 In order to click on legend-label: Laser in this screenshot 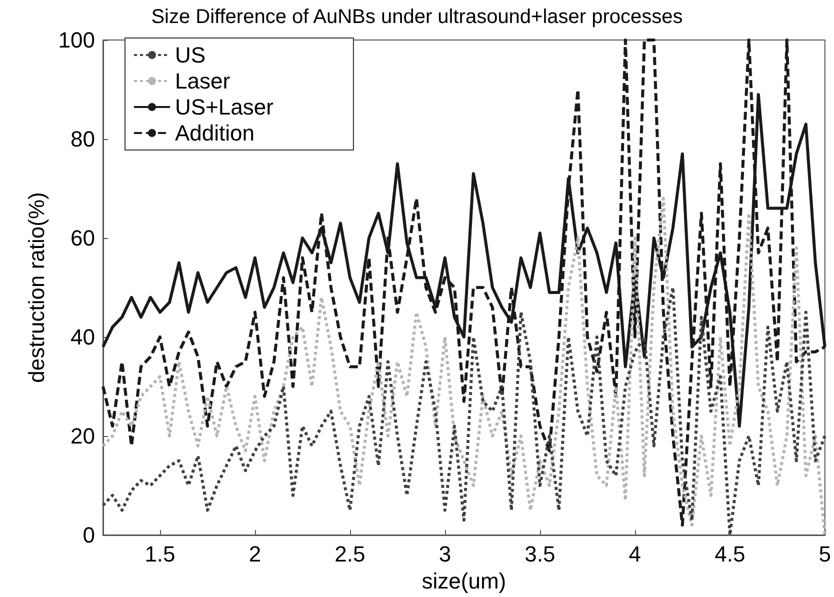, I will do `click(202, 81)`.